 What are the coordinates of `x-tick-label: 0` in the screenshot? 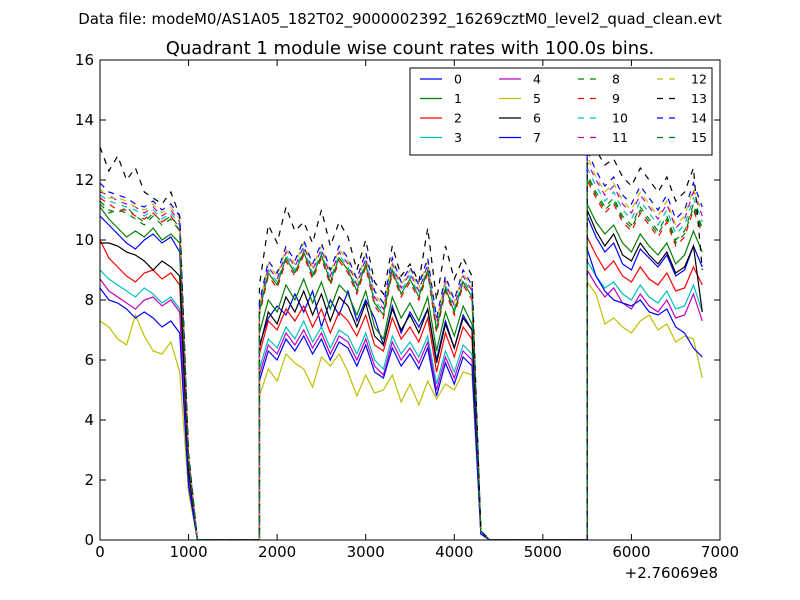 It's located at (100, 552).